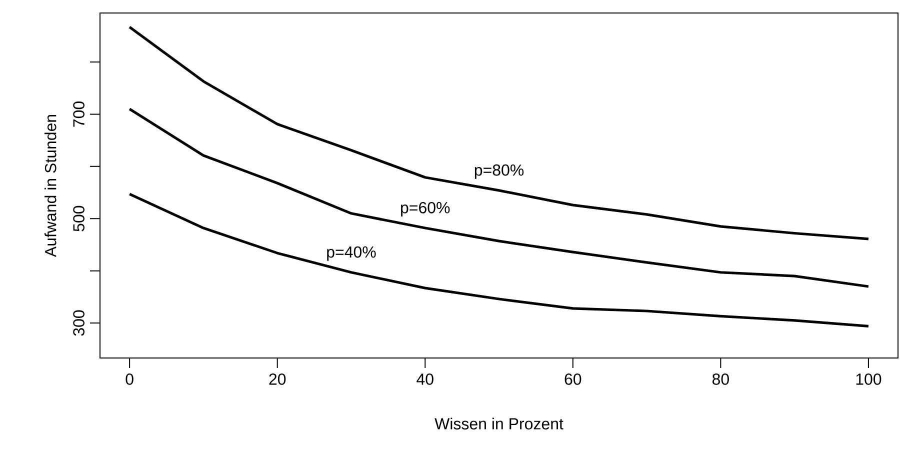 Image resolution: width=904 pixels, height=464 pixels. Describe the element at coordinates (277, 379) in the screenshot. I see `x-tick-label: 20` at that location.